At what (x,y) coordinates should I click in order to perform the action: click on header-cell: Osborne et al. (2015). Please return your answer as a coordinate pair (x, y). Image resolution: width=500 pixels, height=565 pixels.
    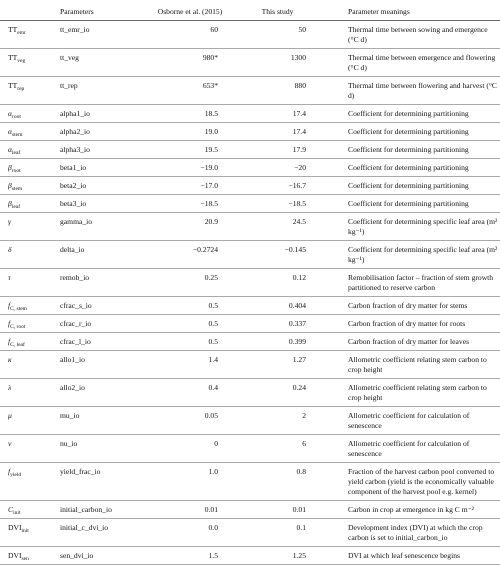
    Looking at the image, I should click on (190, 11).